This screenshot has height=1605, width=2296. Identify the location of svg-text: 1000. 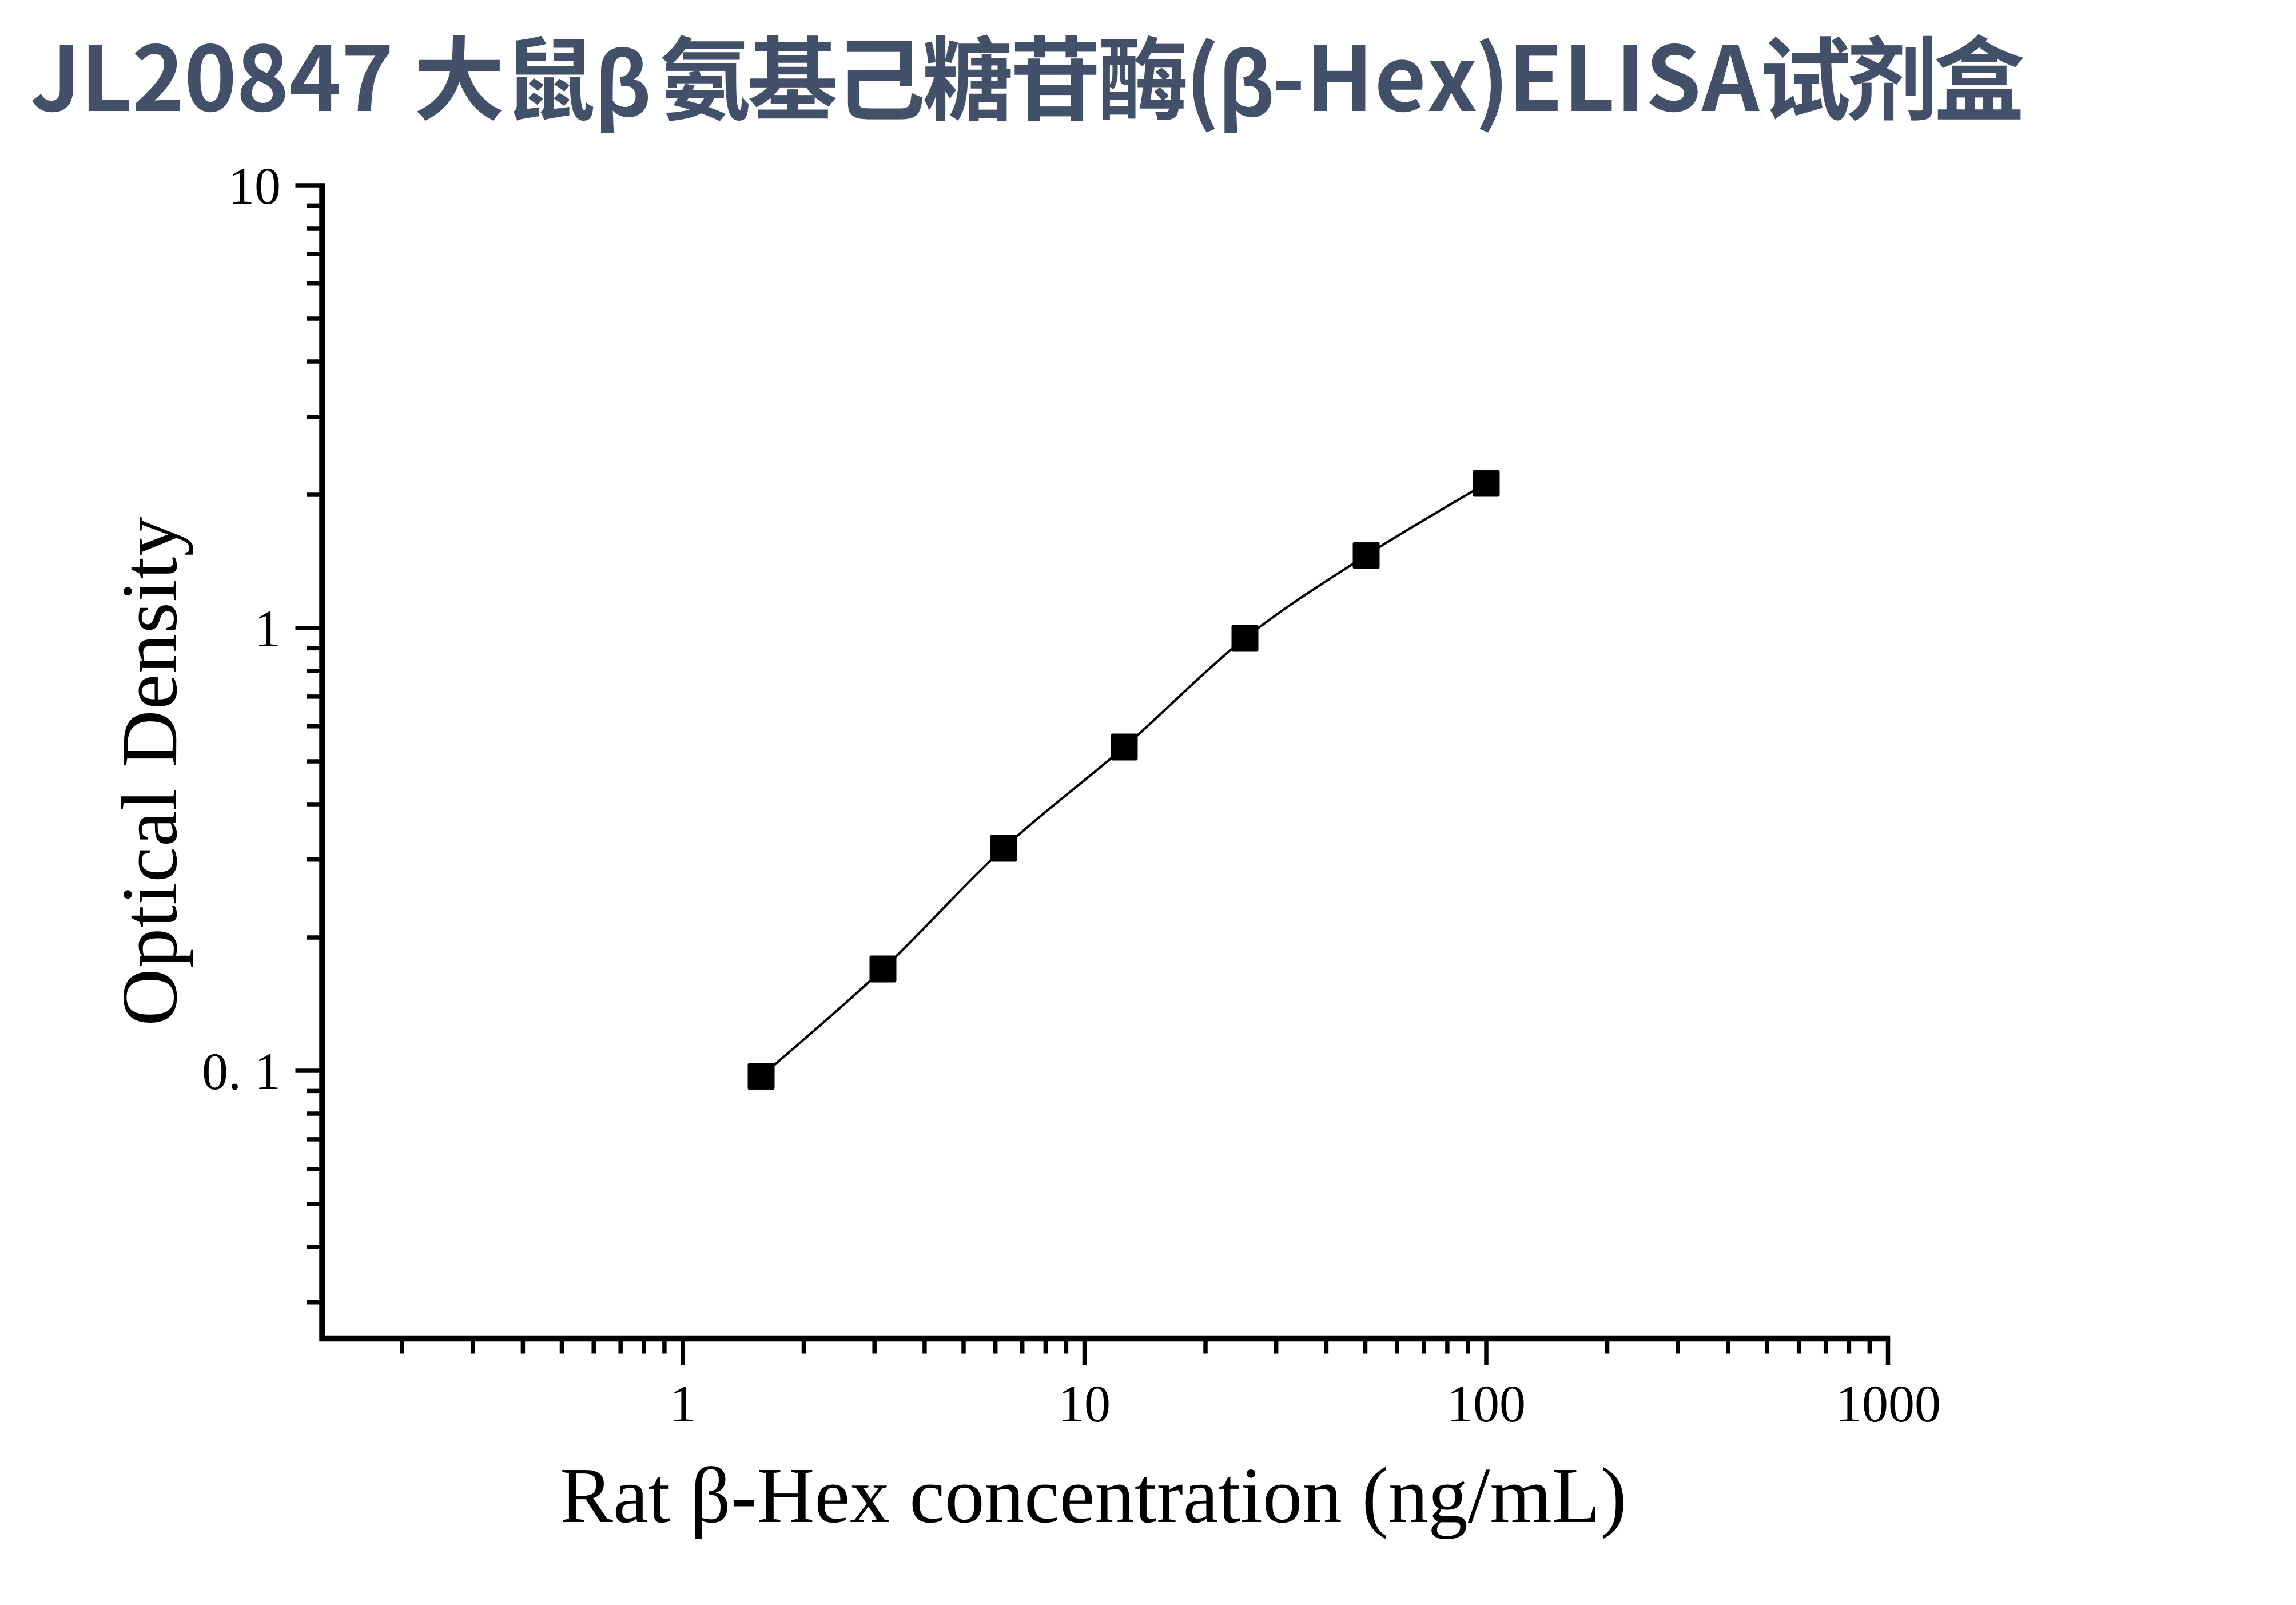
(1888, 1403).